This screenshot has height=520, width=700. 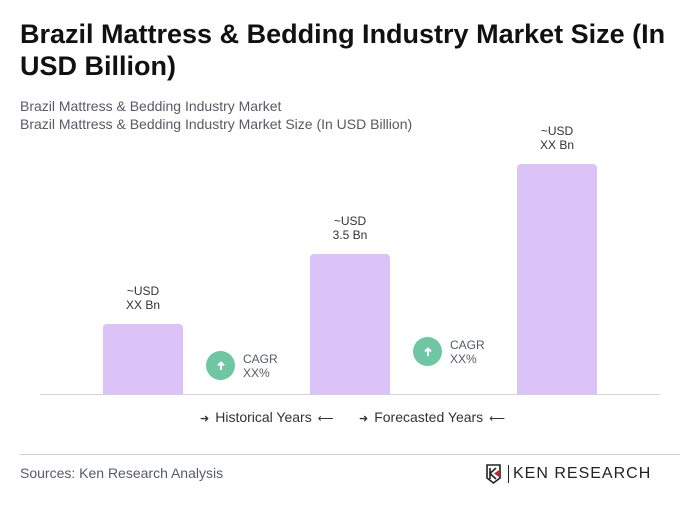 I want to click on data-label-line: 3.5 Bn, so click(x=350, y=235).